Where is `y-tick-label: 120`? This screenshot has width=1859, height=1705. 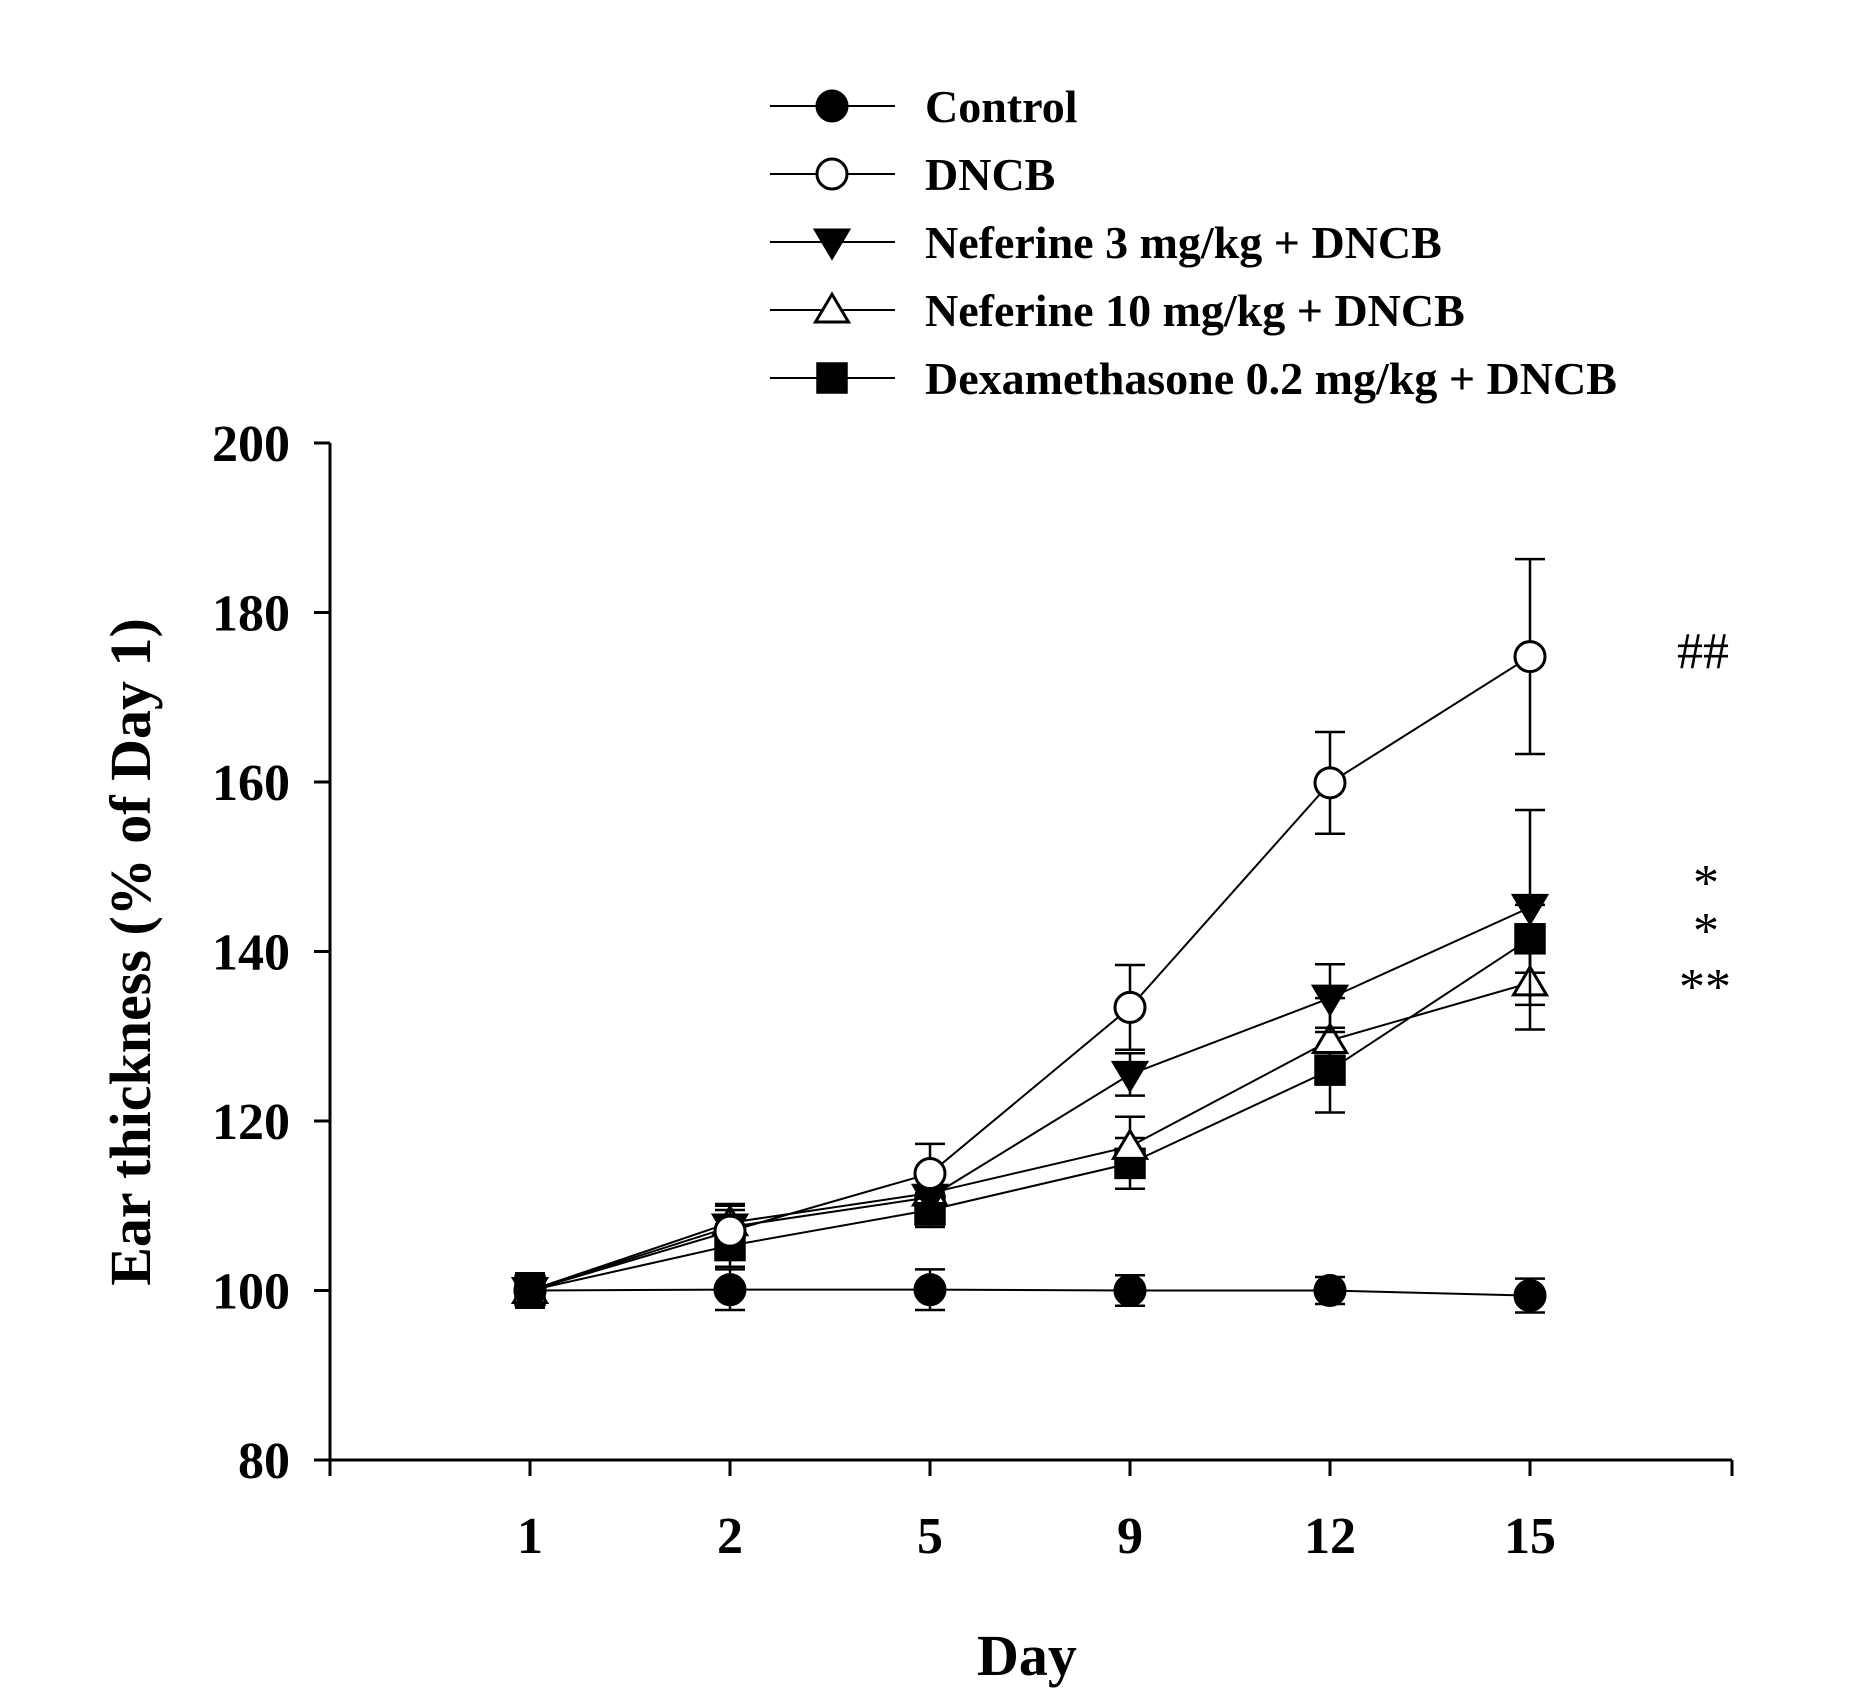
y-tick-label: 120 is located at coordinates (251, 1122).